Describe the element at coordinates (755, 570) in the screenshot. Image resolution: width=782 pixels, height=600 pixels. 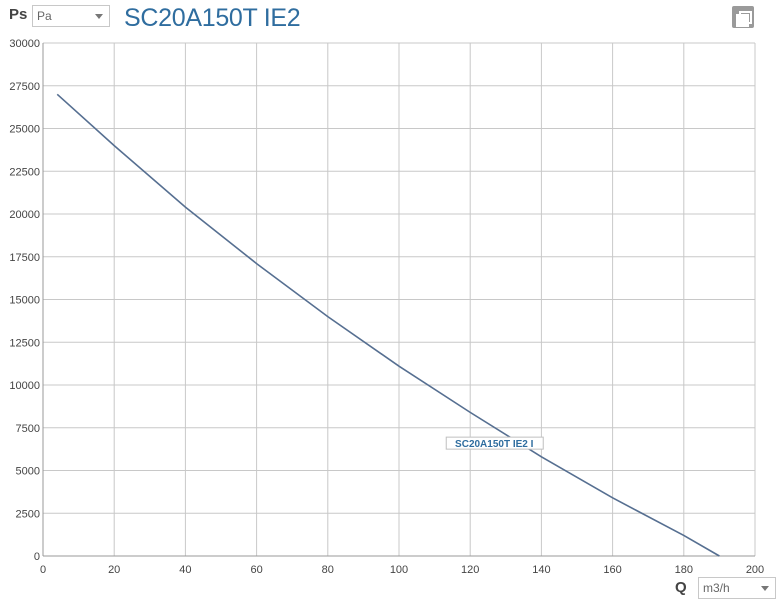
I see `x-tick-label: 200` at that location.